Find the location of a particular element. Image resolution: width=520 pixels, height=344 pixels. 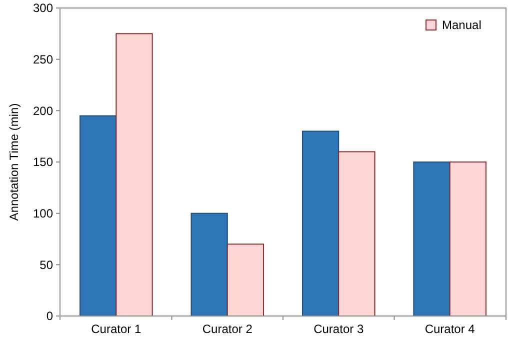

y-tick-label: 300 is located at coordinates (43, 8).